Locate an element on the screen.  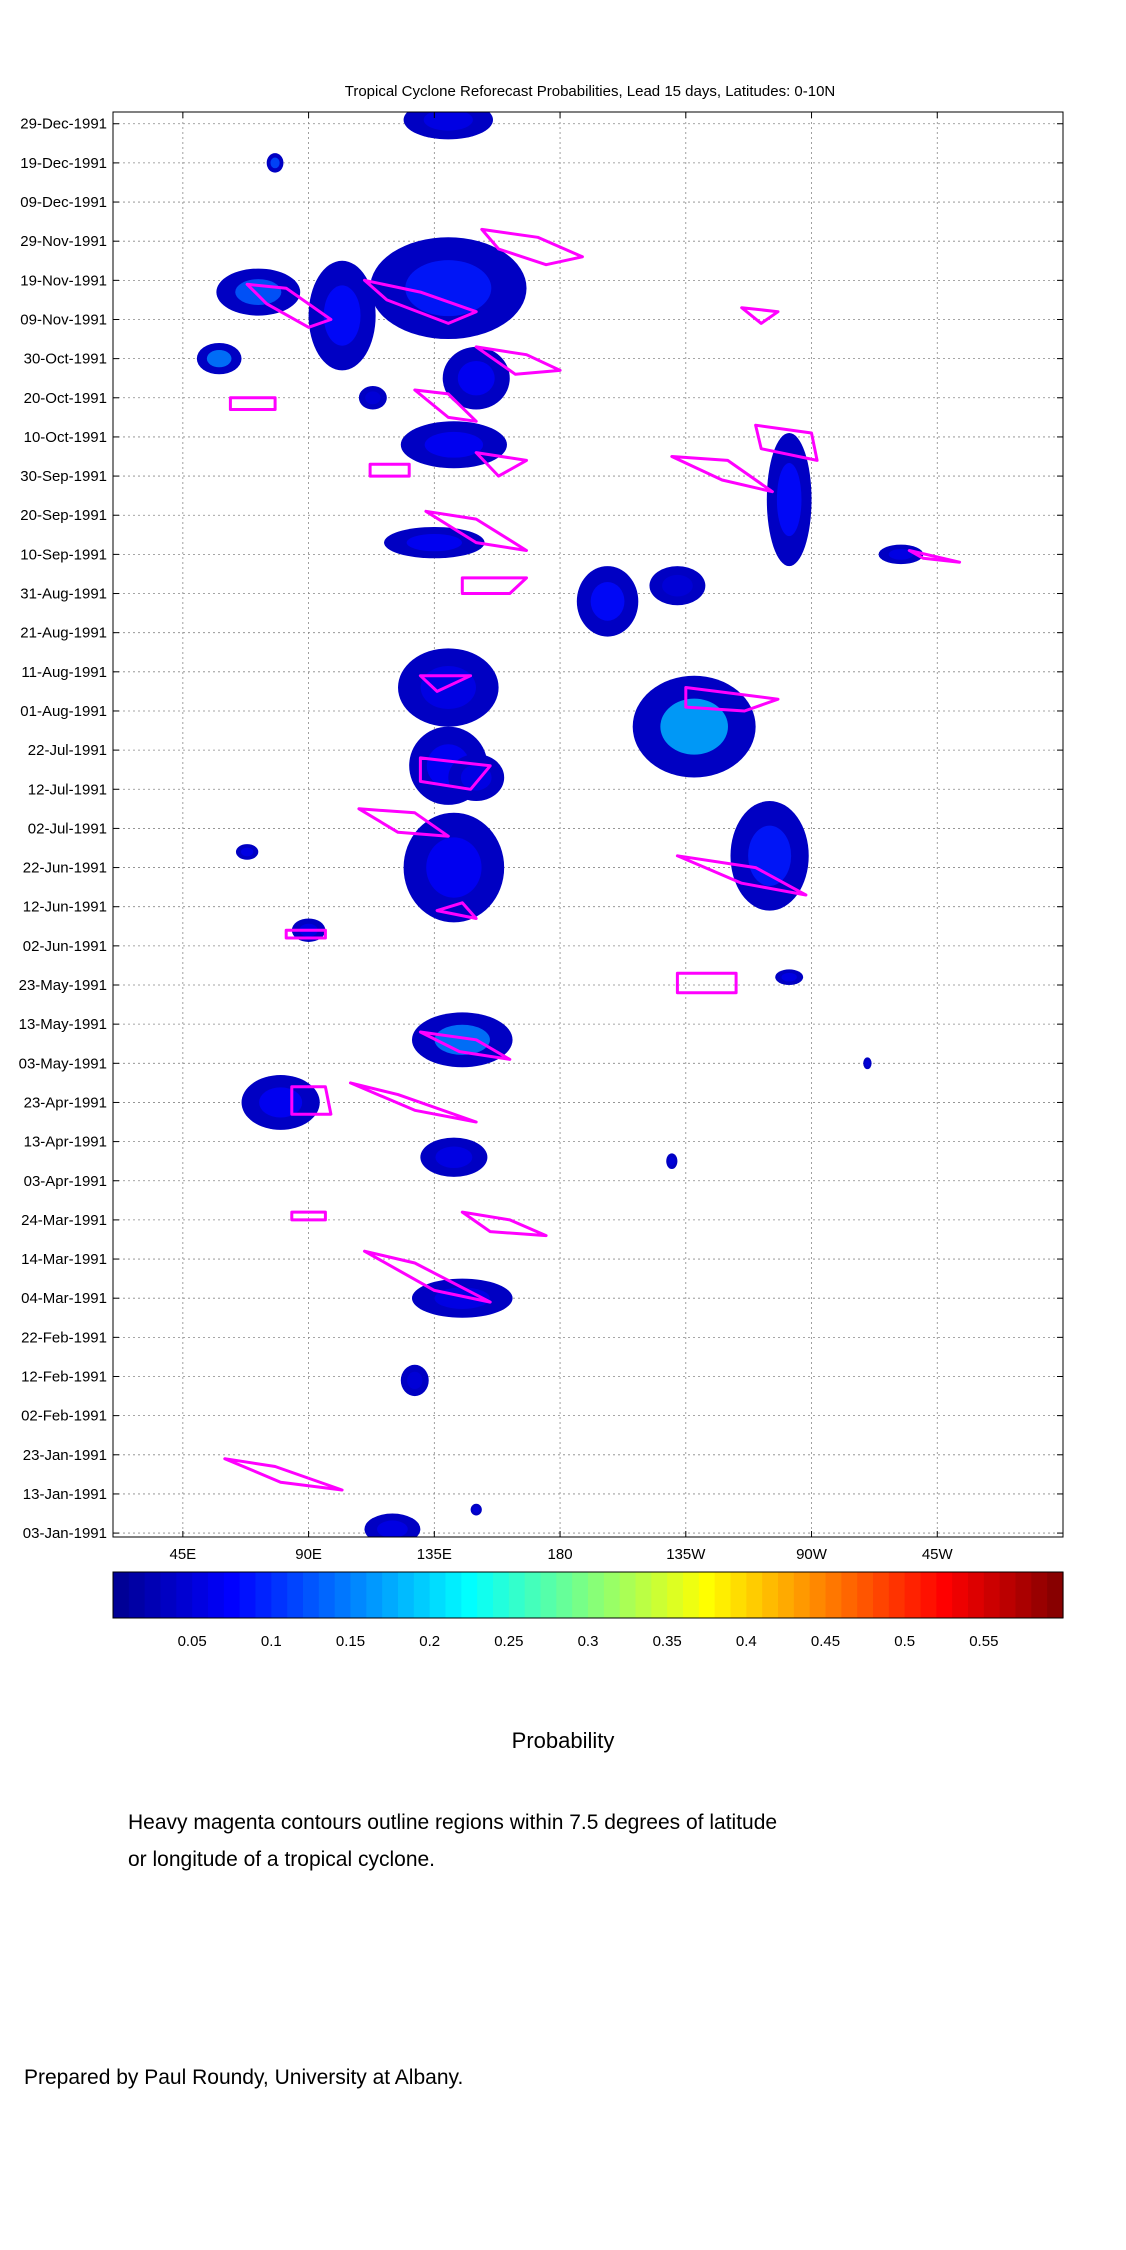
y-tick-label: 13-Jan-1991 is located at coordinates (65, 1494).